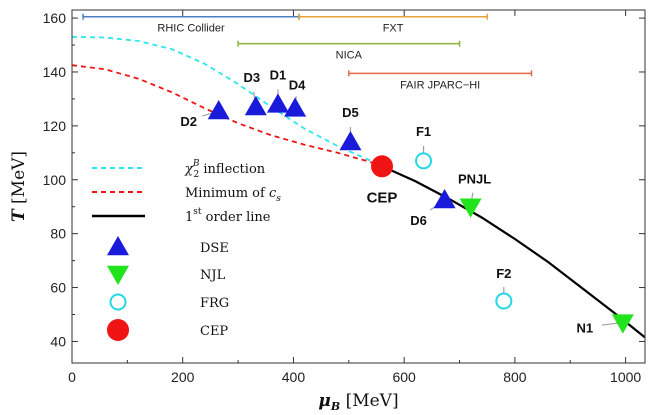 The width and height of the screenshot is (657, 415). I want to click on x-axis-title: μB [MeV], so click(358, 402).